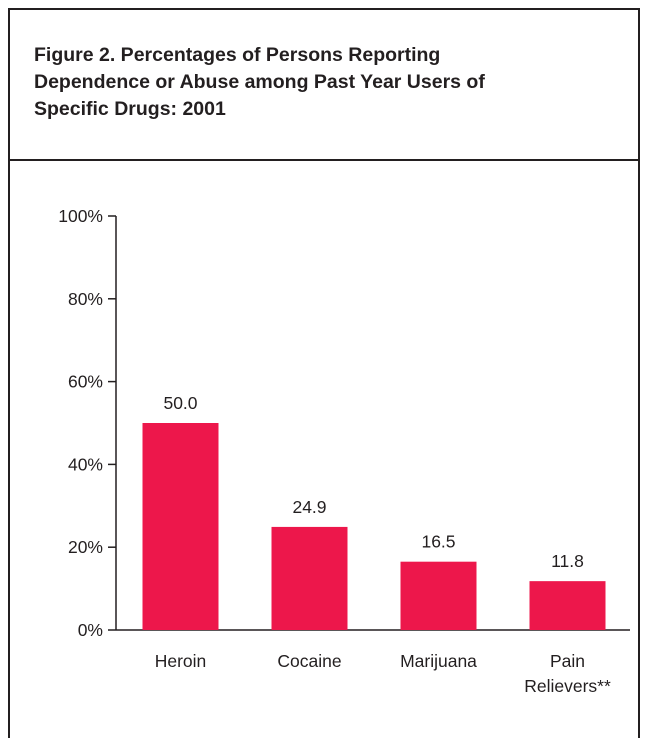  What do you see at coordinates (85, 464) in the screenshot?
I see `y-tick-label: 40%` at bounding box center [85, 464].